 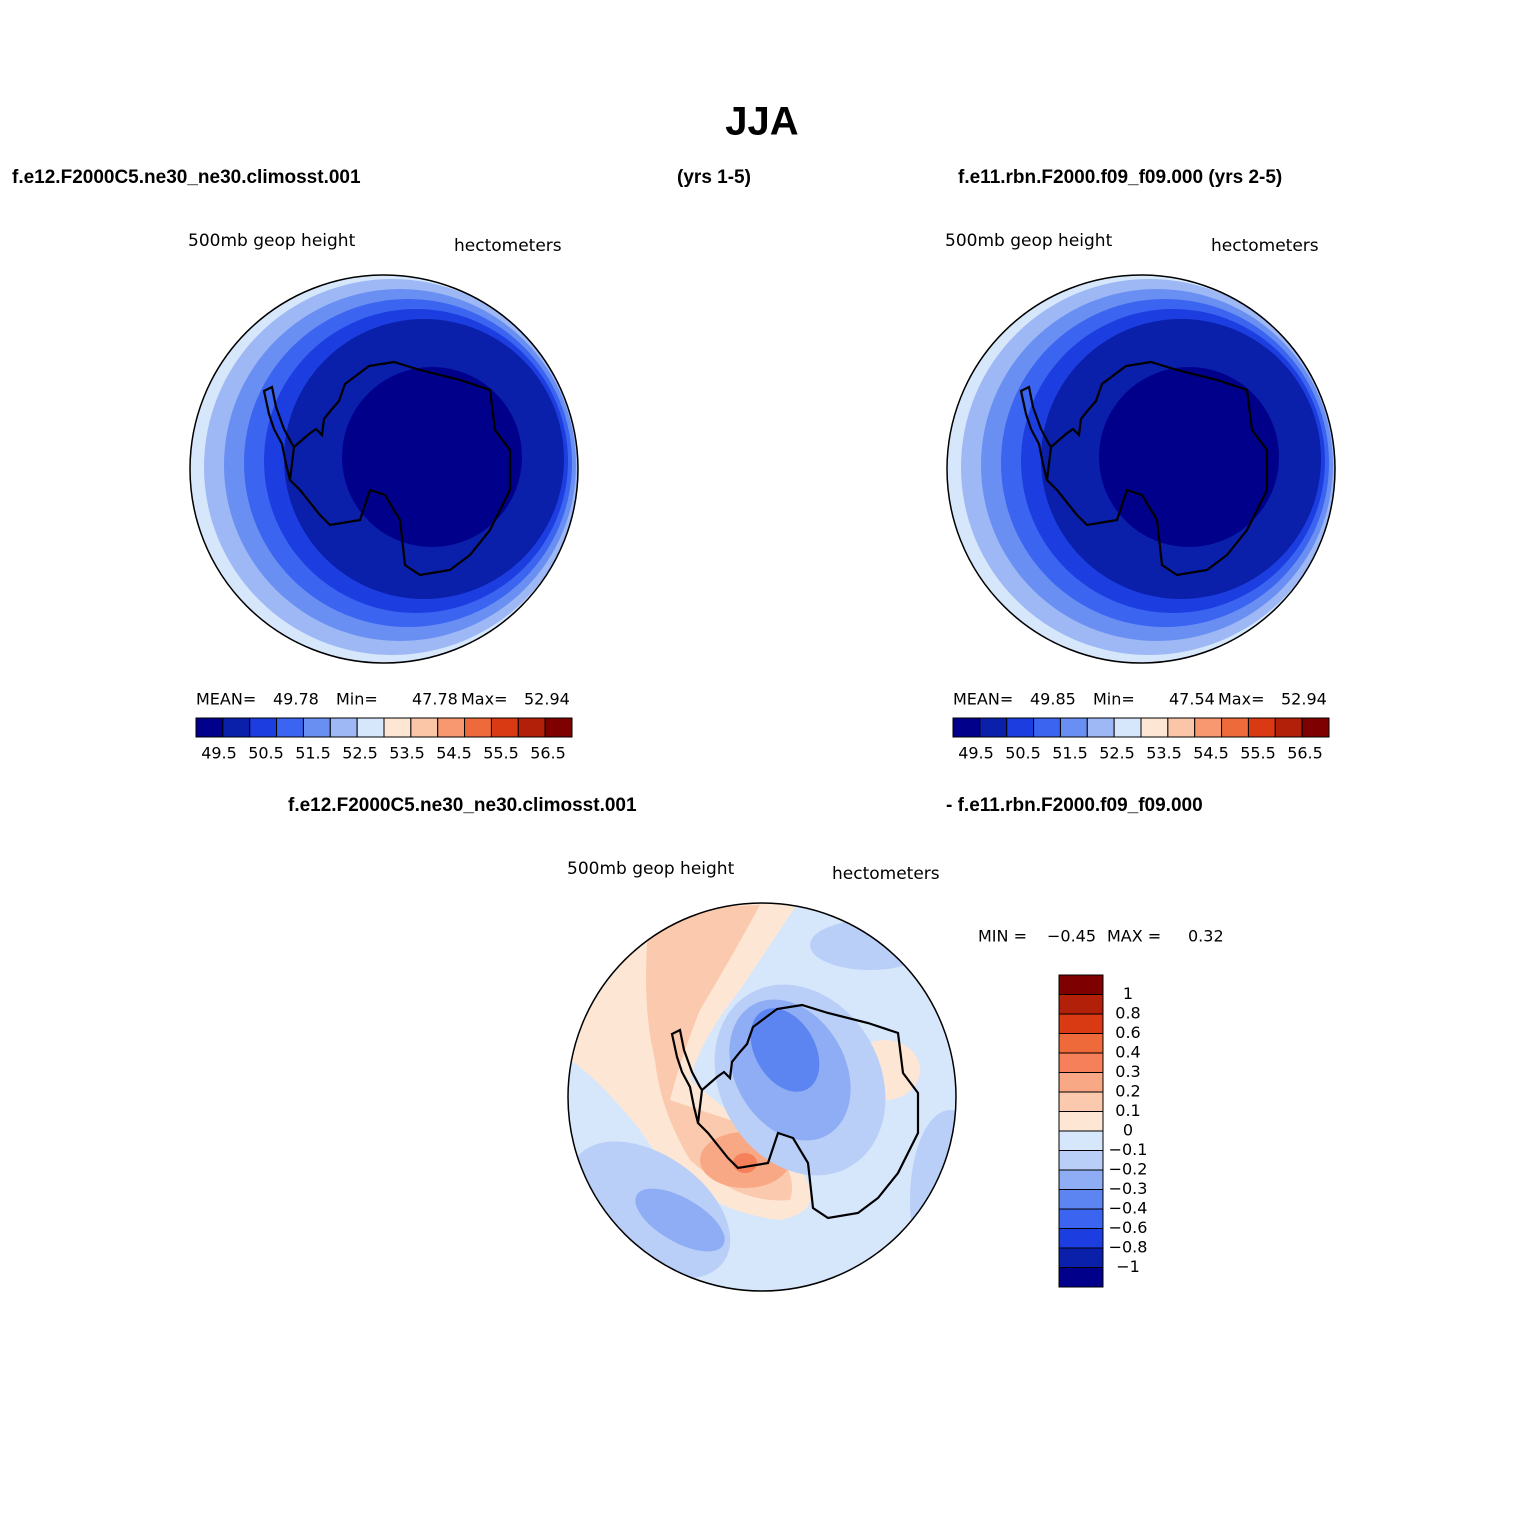 What do you see at coordinates (1128, 993) in the screenshot?
I see `colorbar-label: 1` at bounding box center [1128, 993].